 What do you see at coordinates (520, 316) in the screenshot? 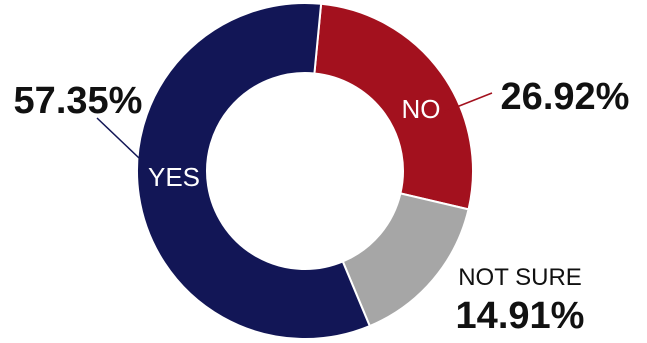
I see `value-label-not-sure: 14.91%` at bounding box center [520, 316].